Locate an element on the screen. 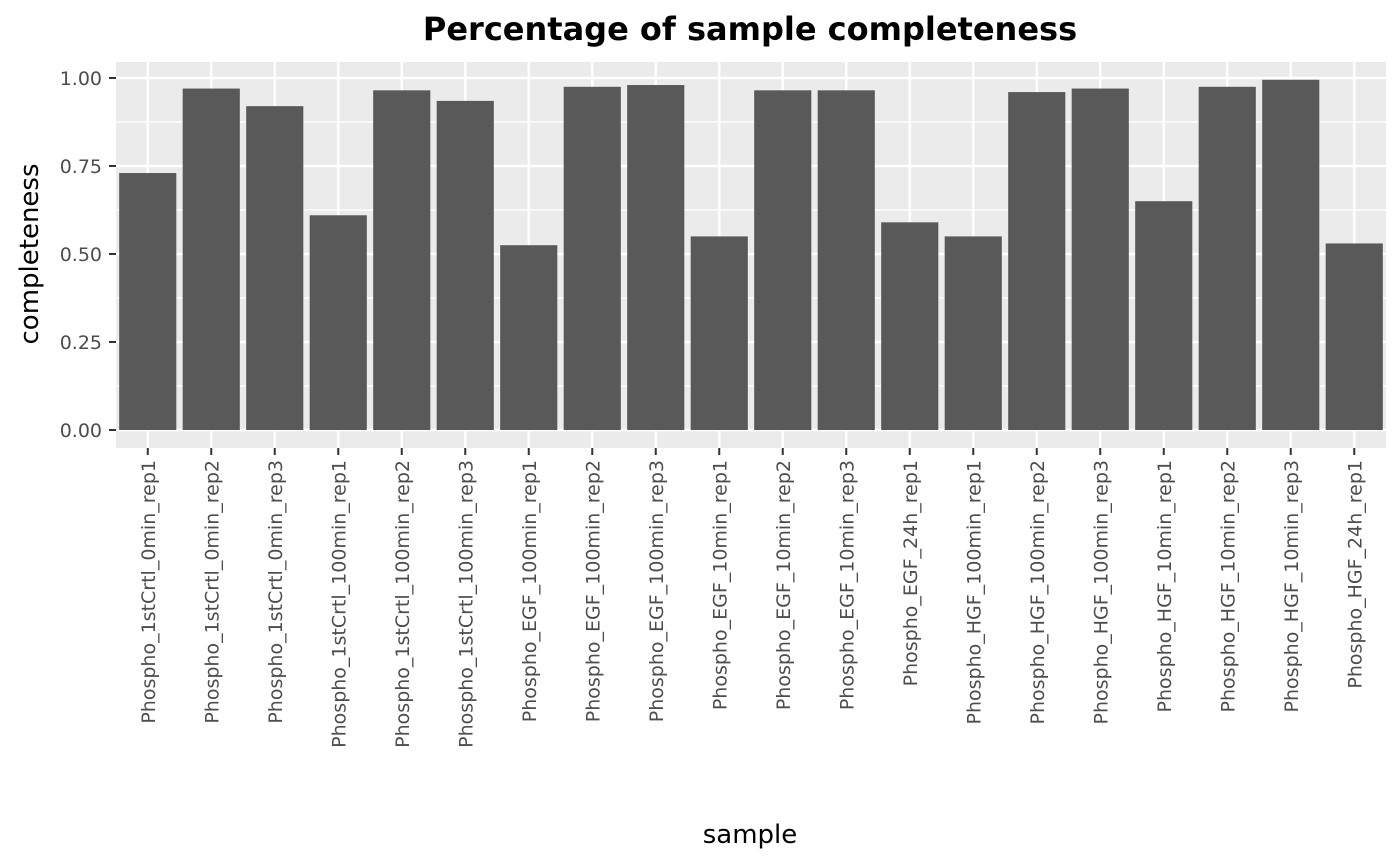 The width and height of the screenshot is (1400, 865). x-tick-label: Phospho_1stCrtl_0min_rep3 is located at coordinates (276, 592).